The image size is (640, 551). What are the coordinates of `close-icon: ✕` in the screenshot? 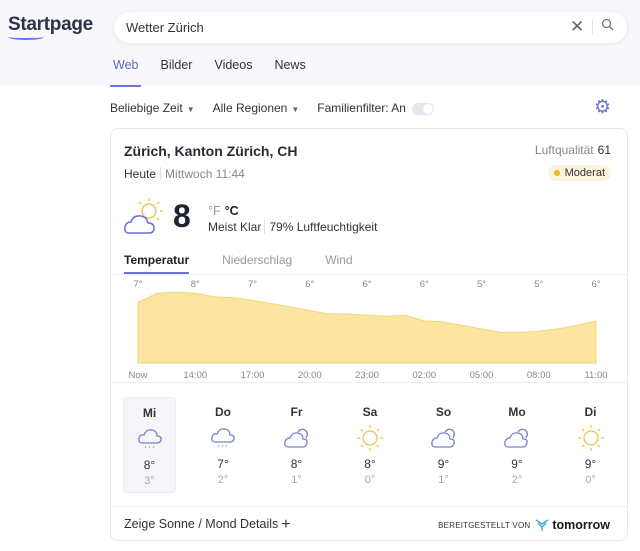 It's located at (577, 26).